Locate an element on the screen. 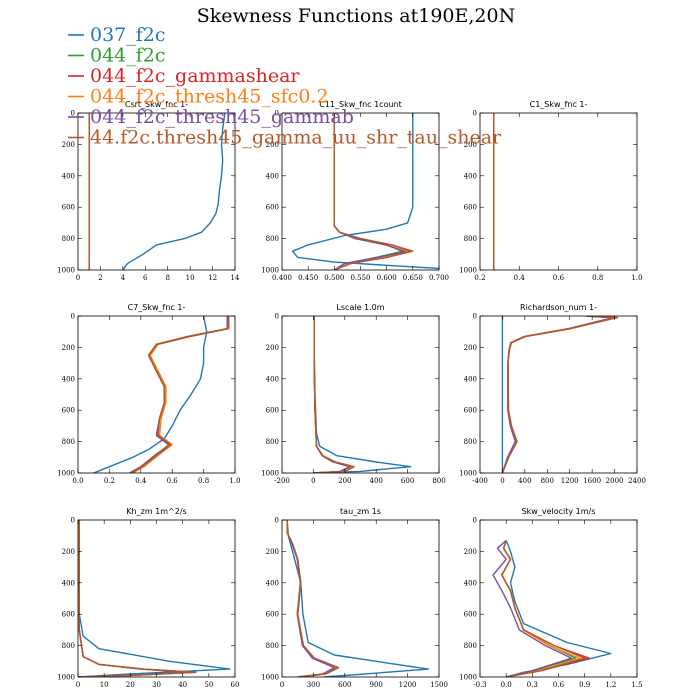 The image size is (700, 700). legend-label: 44.f2c.thresh45_gamma_uu_shr_tau_shear is located at coordinates (296, 138).